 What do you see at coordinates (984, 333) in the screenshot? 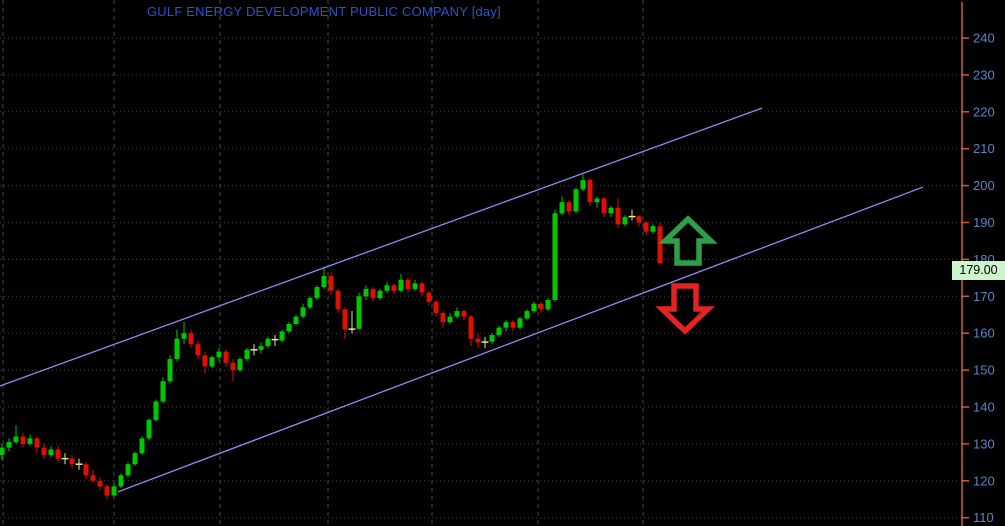
I see `axis-tick-label: 160` at bounding box center [984, 333].